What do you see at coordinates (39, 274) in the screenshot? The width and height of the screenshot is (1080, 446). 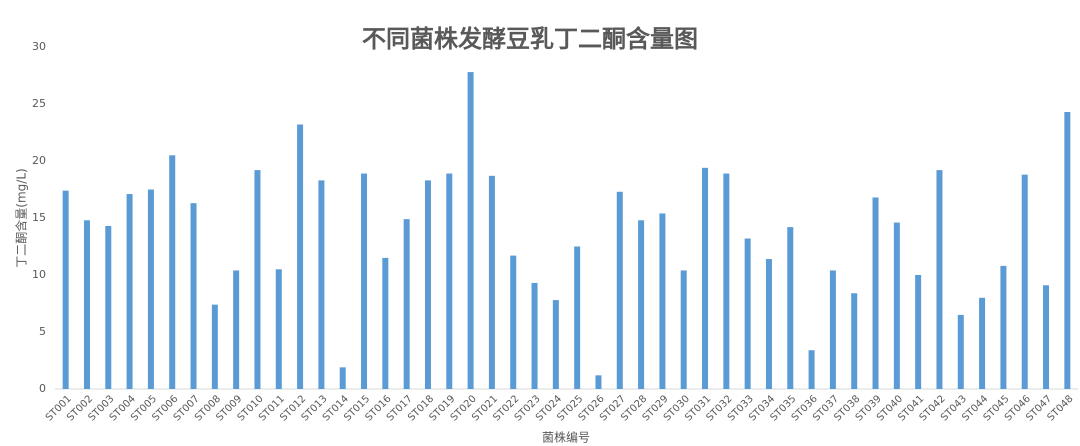 I see `y-tick-label: 10` at bounding box center [39, 274].